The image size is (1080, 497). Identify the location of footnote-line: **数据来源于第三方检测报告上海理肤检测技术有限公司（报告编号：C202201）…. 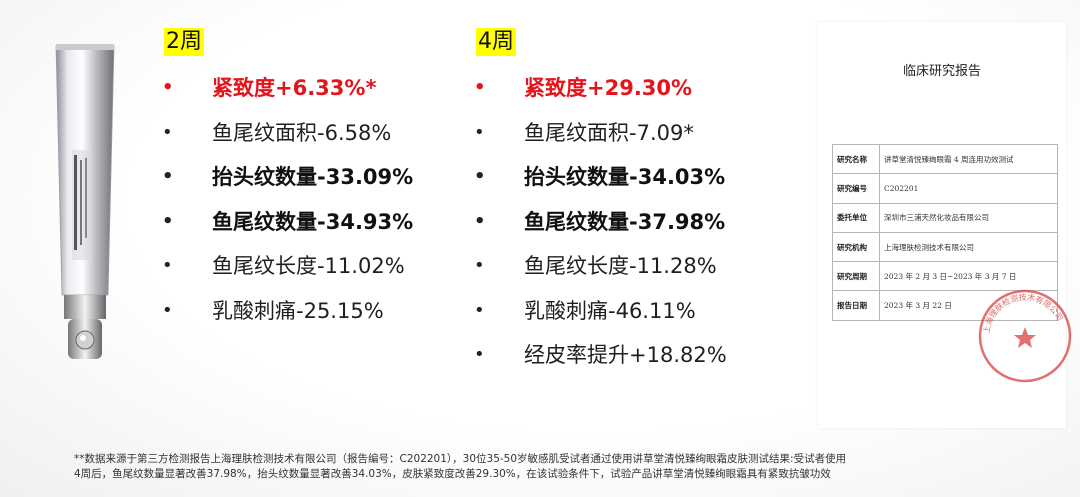
(460, 459).